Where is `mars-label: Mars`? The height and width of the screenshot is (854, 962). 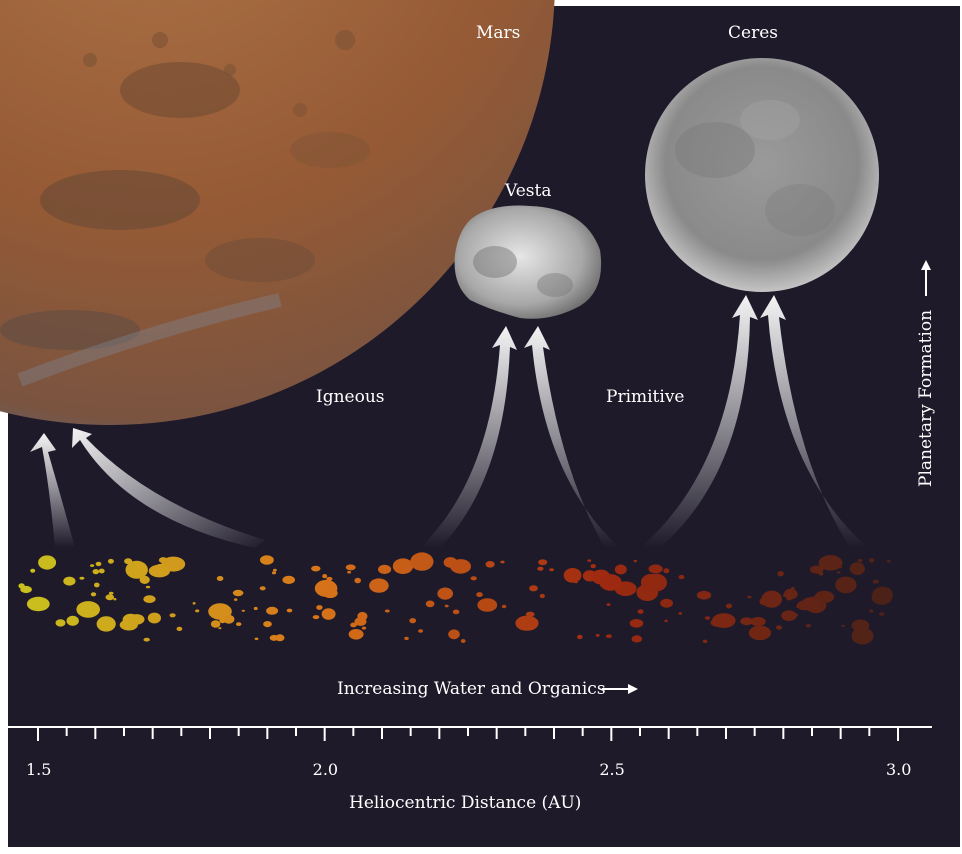
mars-label: Mars is located at coordinates (498, 33).